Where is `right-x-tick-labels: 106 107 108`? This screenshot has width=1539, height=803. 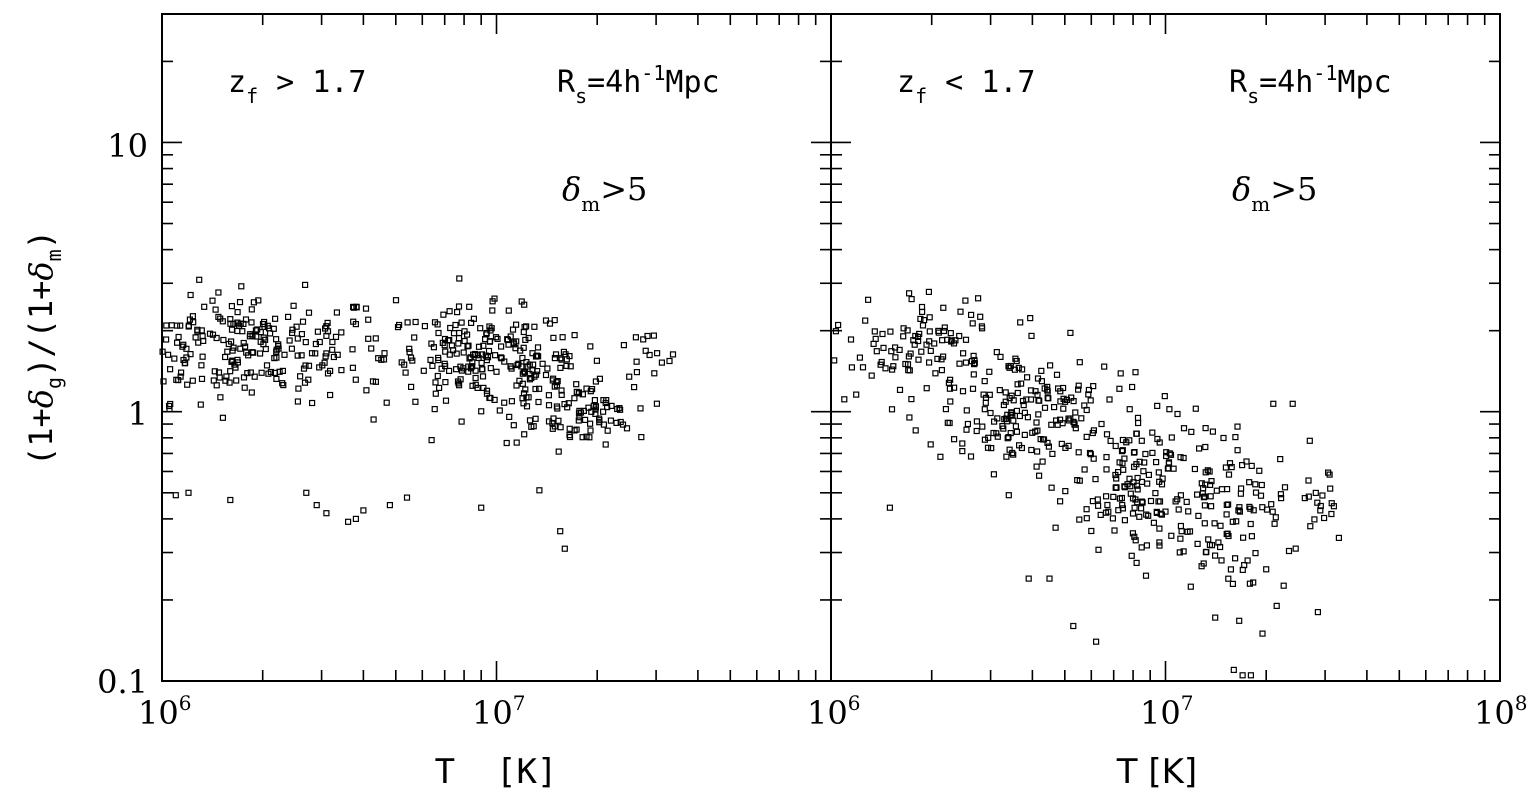
right-x-tick-labels: 106 107 108 is located at coordinates (1167, 711).